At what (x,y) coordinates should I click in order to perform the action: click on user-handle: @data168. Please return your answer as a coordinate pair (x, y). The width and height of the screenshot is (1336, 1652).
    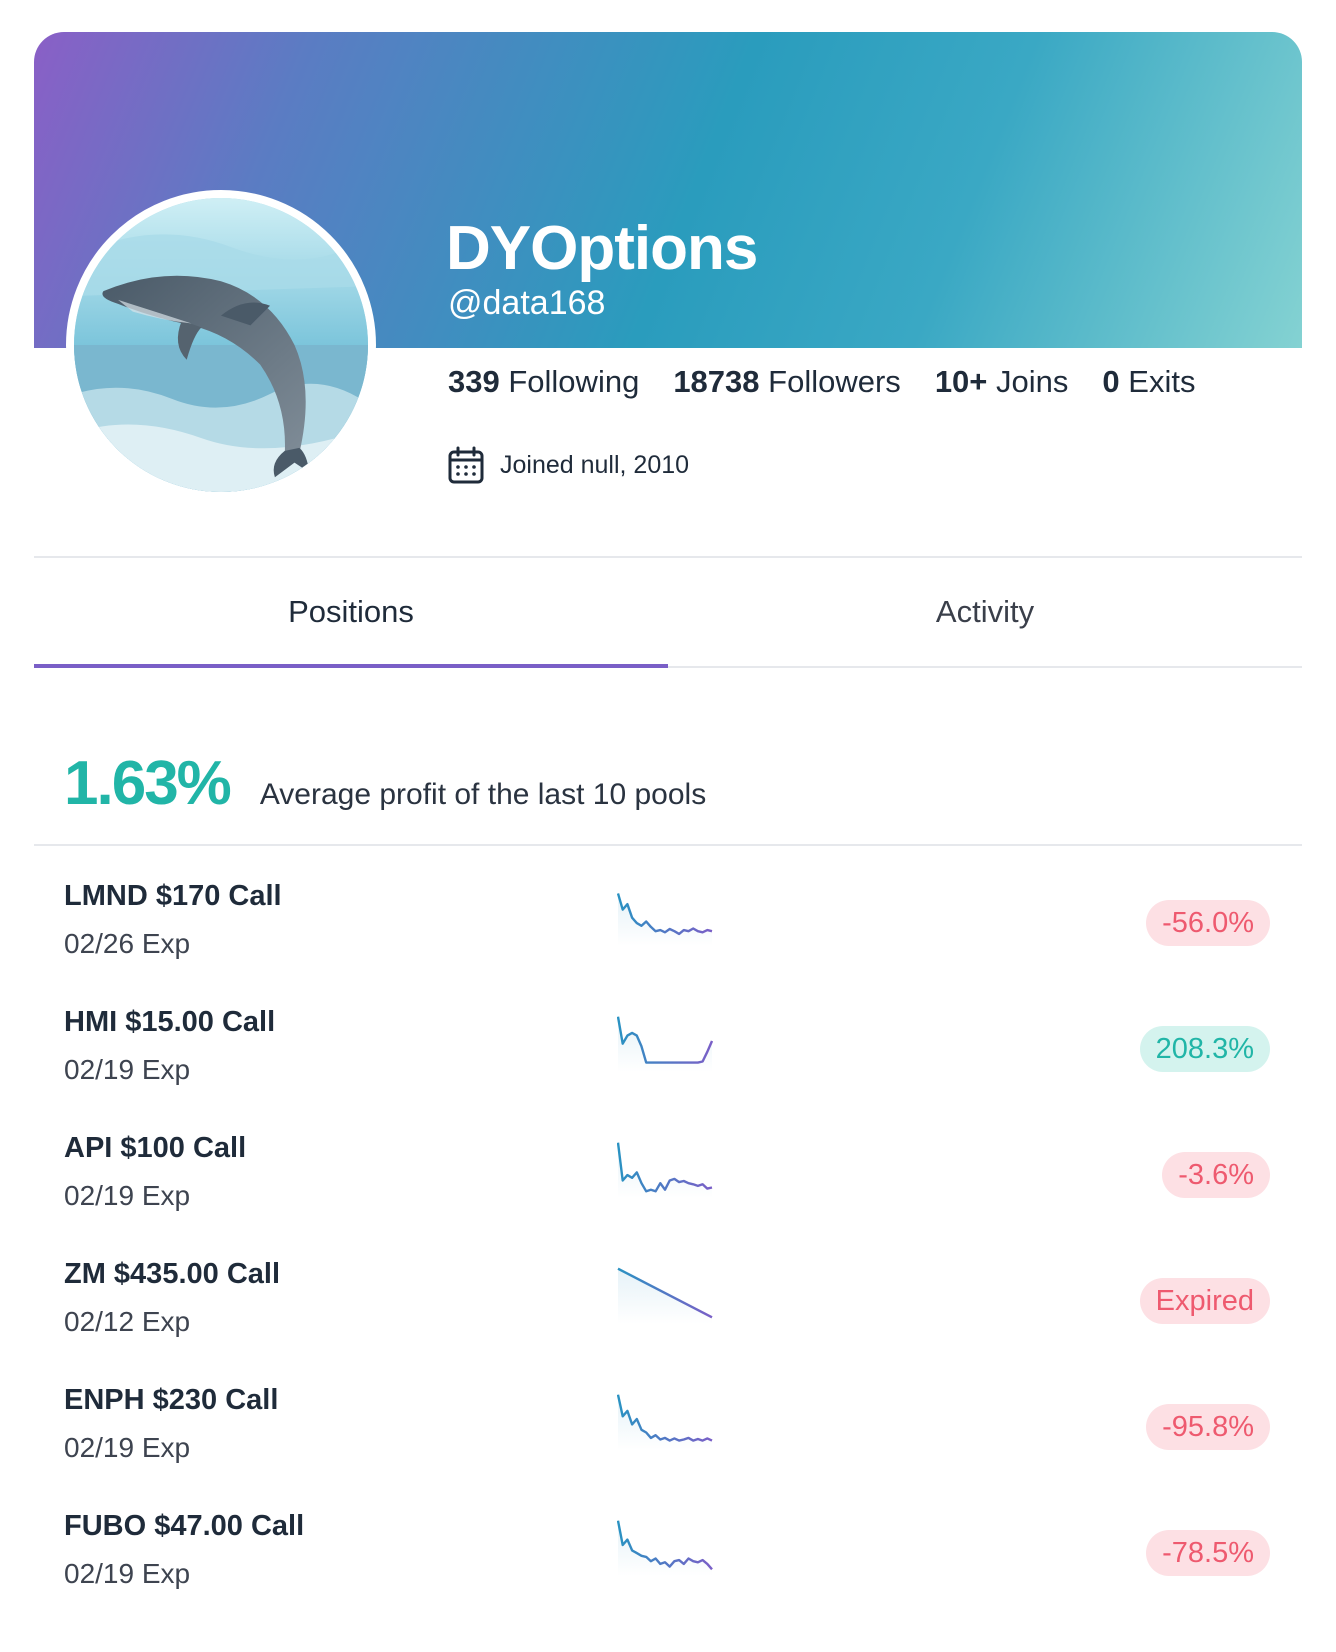
    Looking at the image, I should click on (527, 303).